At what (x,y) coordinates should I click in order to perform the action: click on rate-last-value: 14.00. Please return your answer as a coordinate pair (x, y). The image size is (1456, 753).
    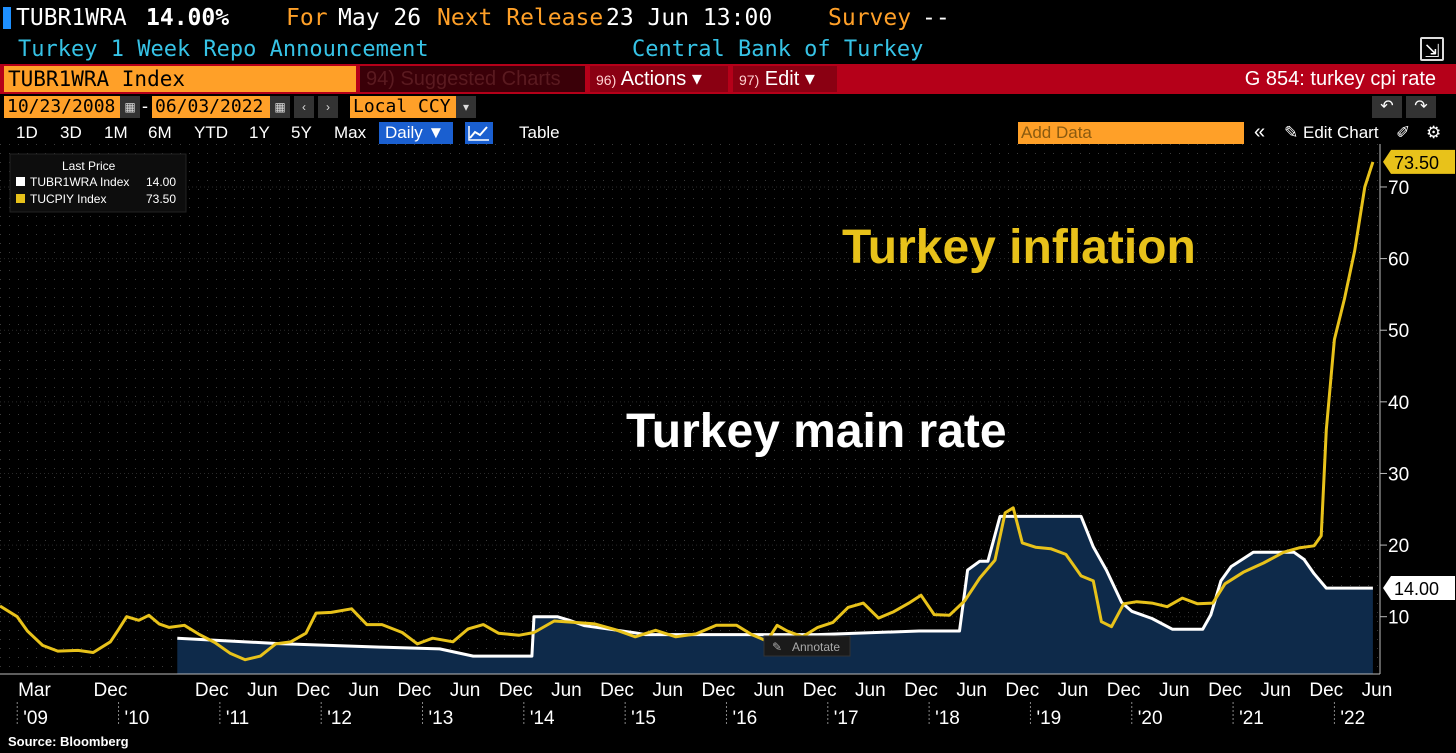
    Looking at the image, I should click on (1416, 589).